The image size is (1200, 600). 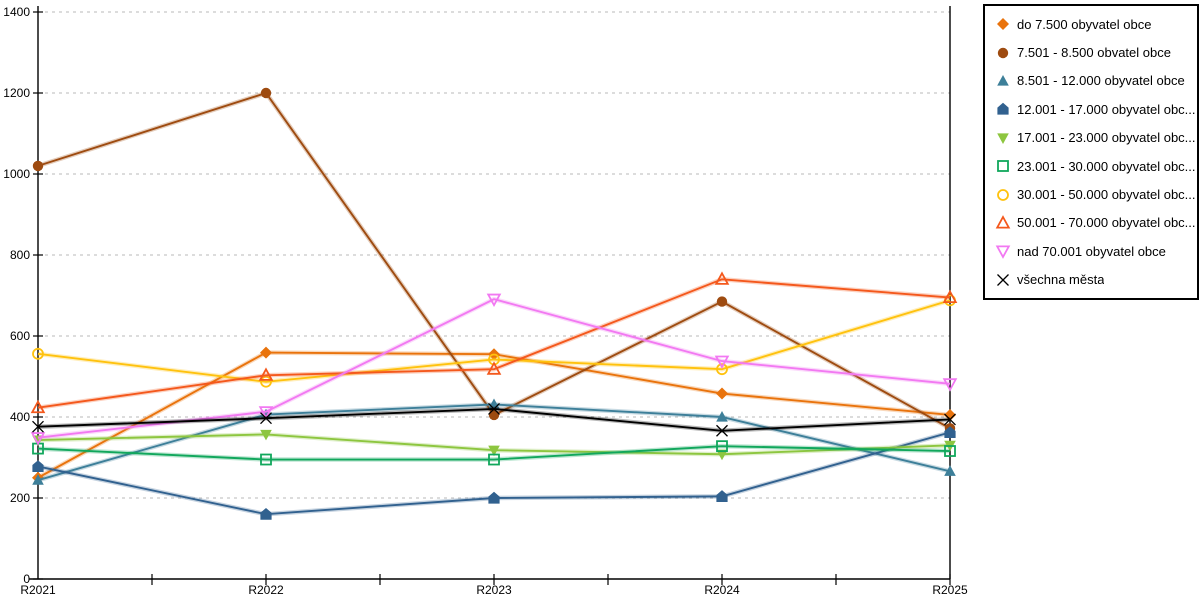 I want to click on y-tick-label-1400: 1400, so click(x=16, y=12).